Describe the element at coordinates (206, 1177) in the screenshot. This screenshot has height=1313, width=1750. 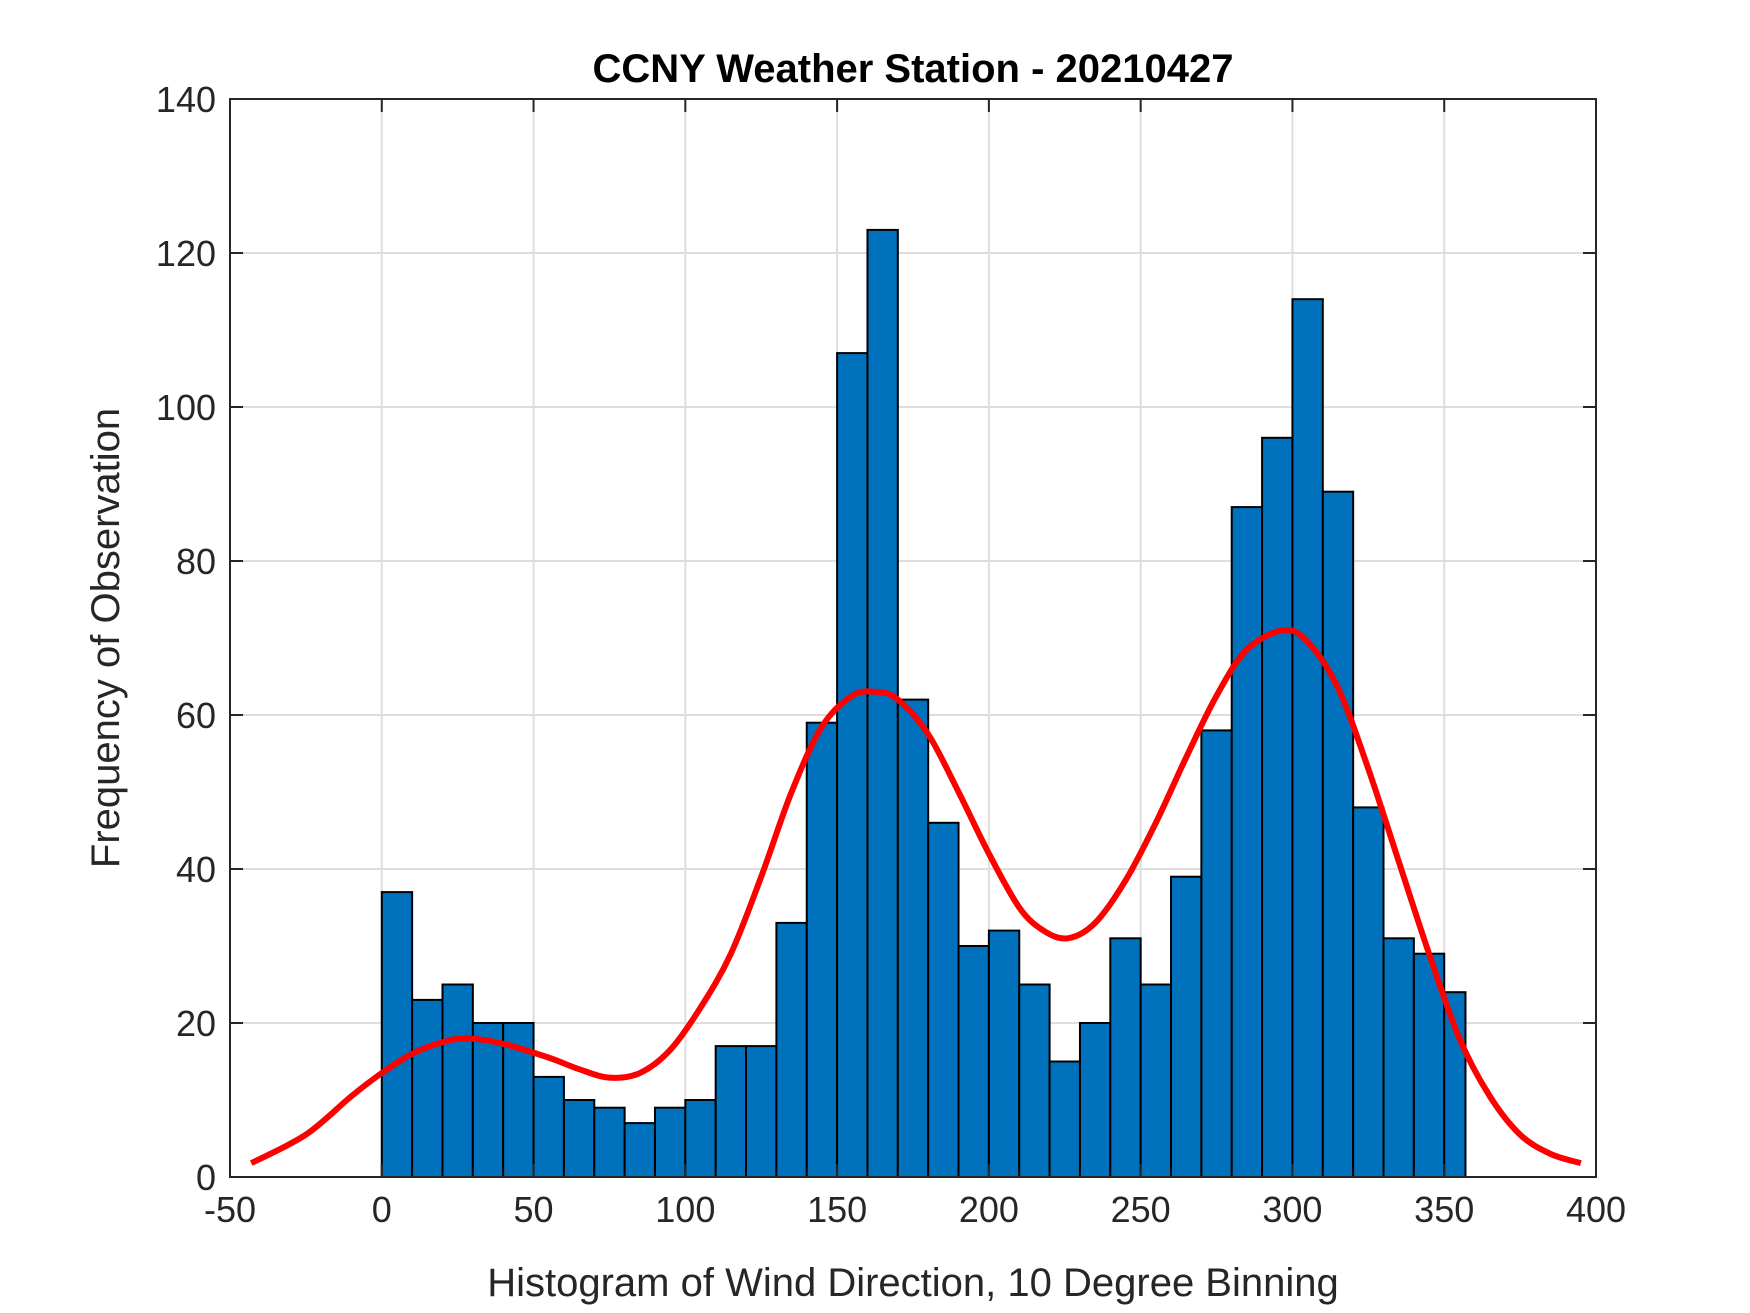
I see `y-tick-label: 0` at that location.